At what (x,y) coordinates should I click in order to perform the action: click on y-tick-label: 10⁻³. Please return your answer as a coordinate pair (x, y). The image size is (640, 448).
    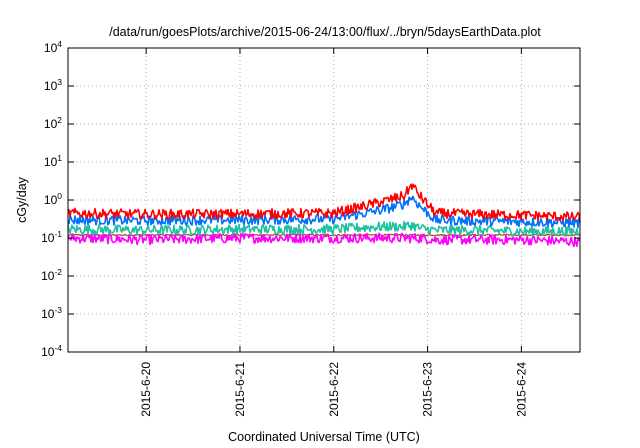
    Looking at the image, I should click on (51, 313).